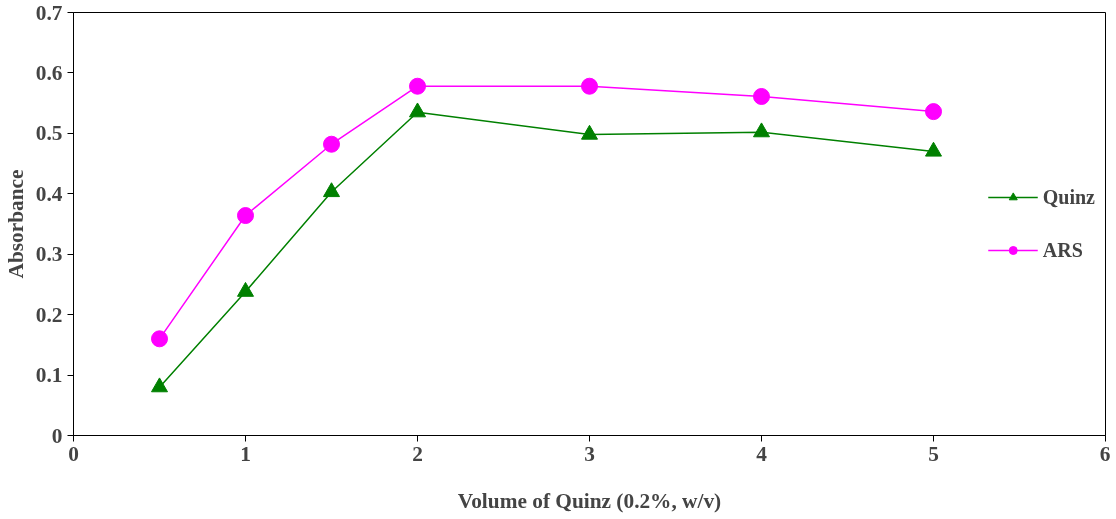  Describe the element at coordinates (589, 500) in the screenshot. I see `x-axis-title: Volume of Quinz (0.2%, w/v)` at that location.